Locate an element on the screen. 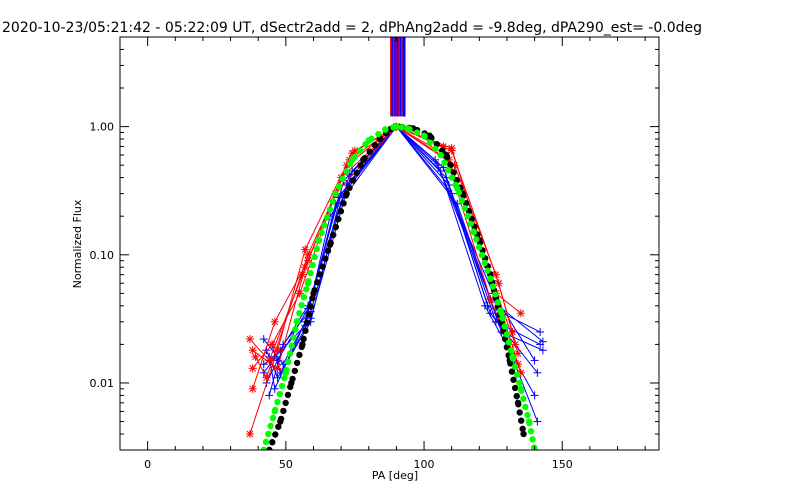 The width and height of the screenshot is (800, 500). x-tick-label: 100 is located at coordinates (424, 464).